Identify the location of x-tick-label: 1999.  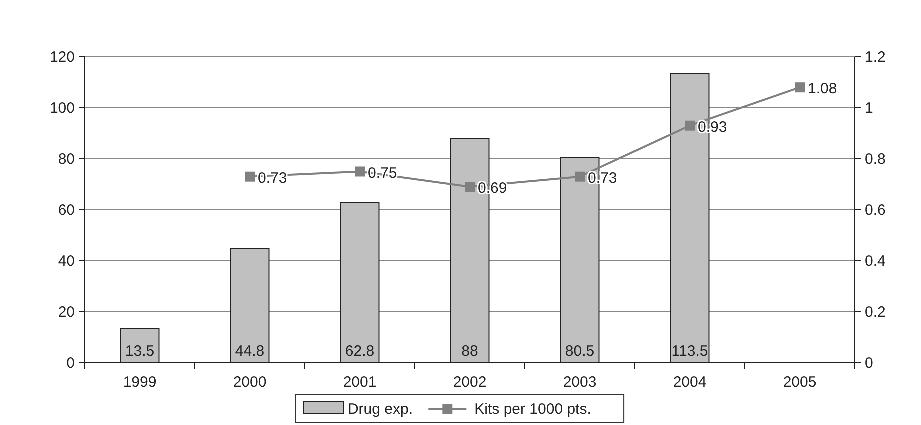
(140, 382).